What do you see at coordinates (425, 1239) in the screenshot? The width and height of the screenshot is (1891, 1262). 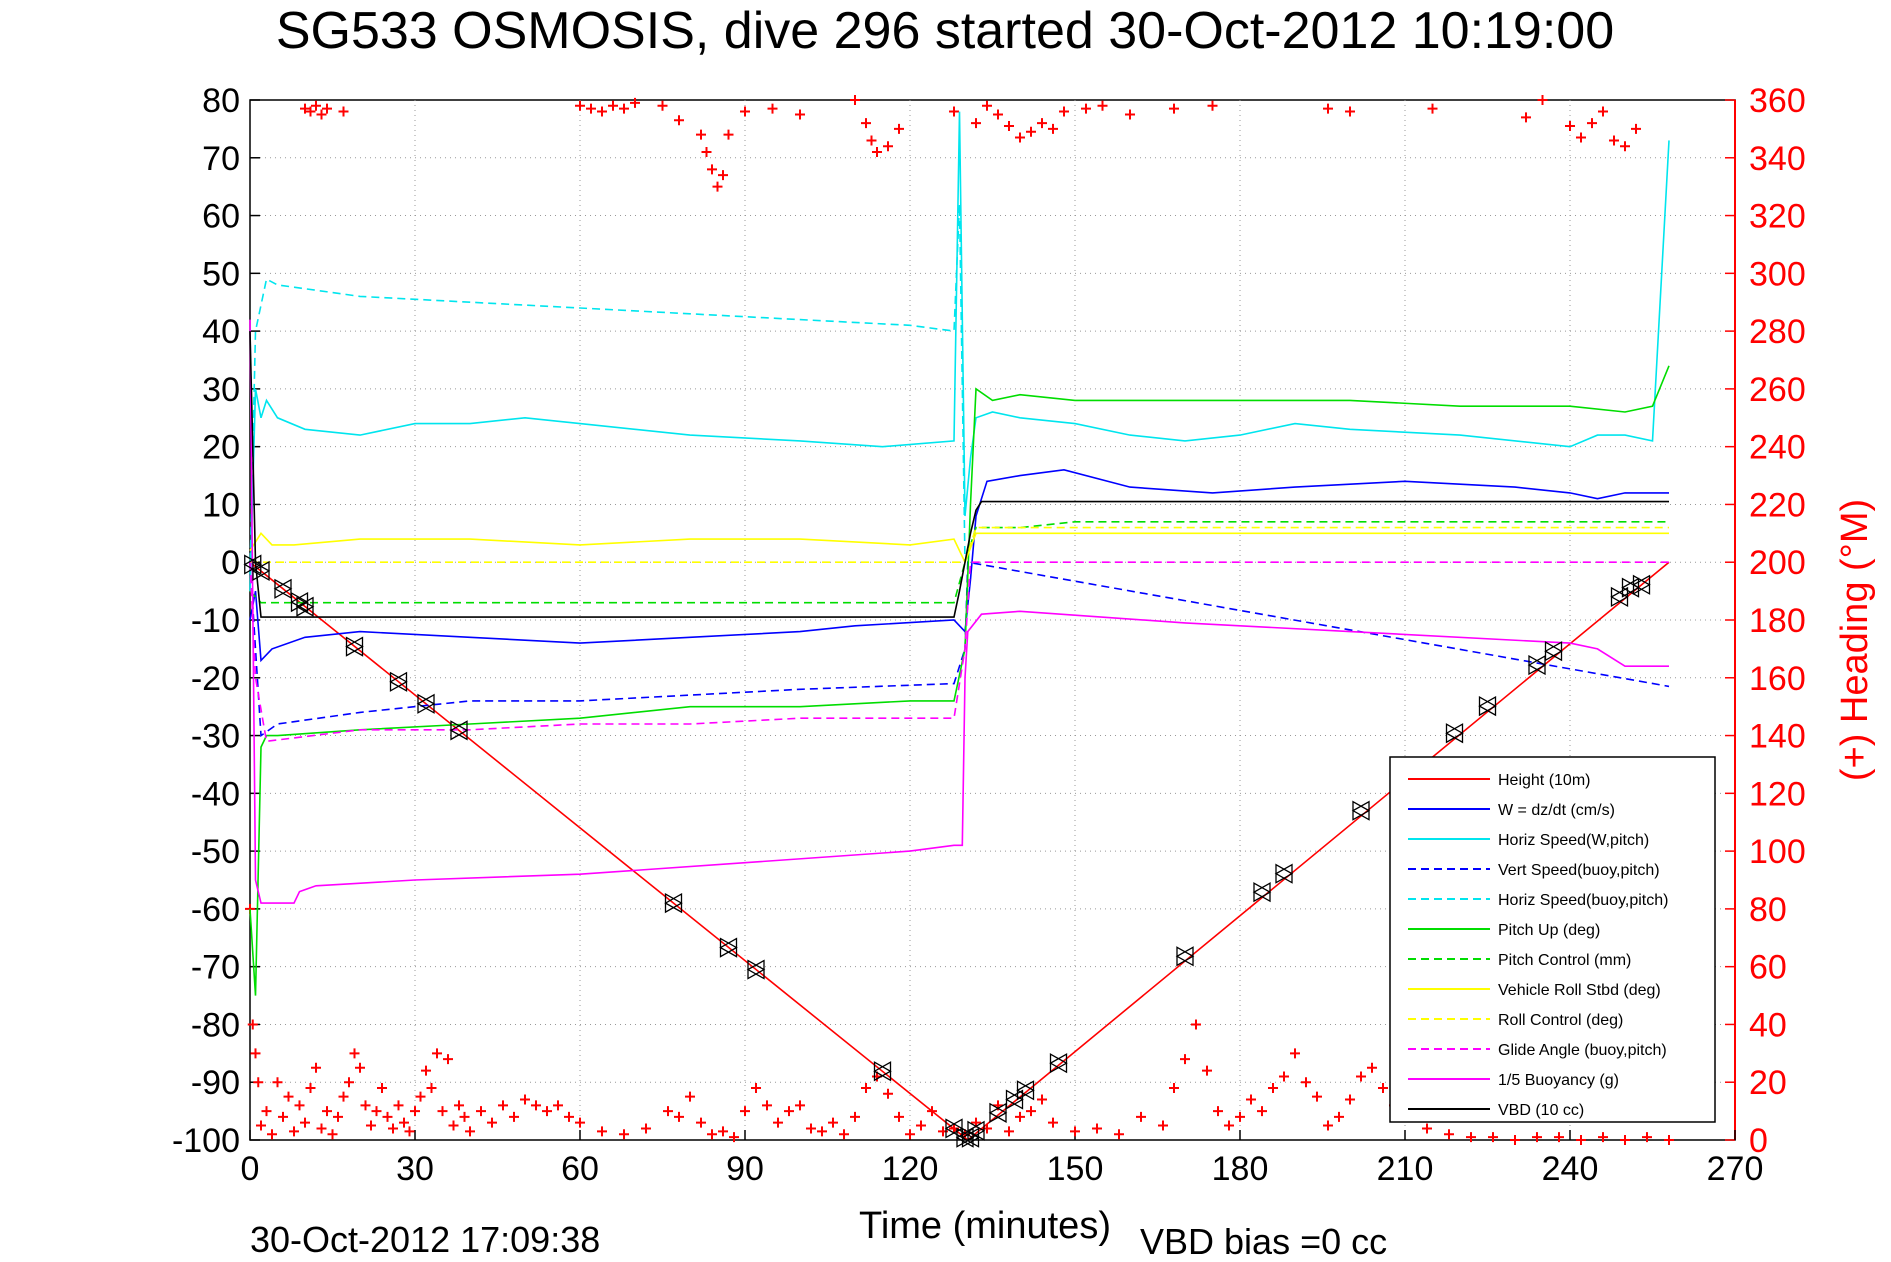 I see `footer-timestamp: 30-Oct-2012 17:09:38` at bounding box center [425, 1239].